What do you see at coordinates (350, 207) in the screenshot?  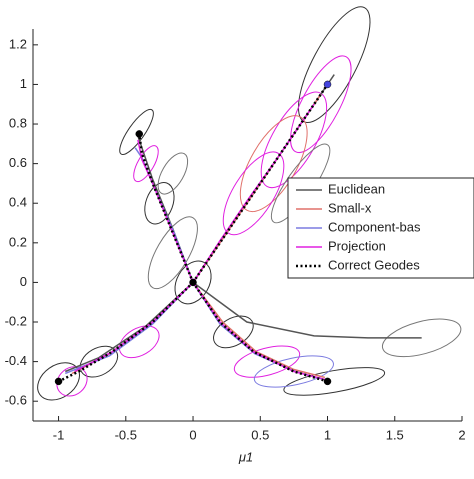 I see `legend-label: Small-x` at bounding box center [350, 207].